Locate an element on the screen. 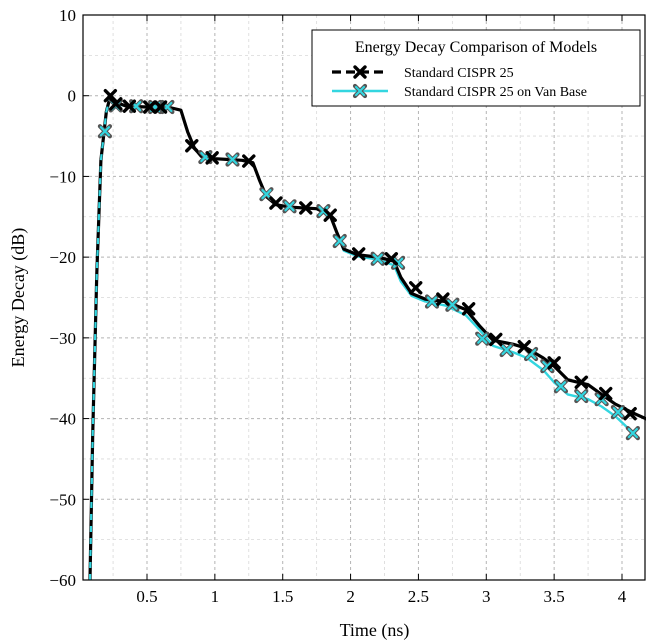  series-dash-overlay is located at coordinates (100, 337).